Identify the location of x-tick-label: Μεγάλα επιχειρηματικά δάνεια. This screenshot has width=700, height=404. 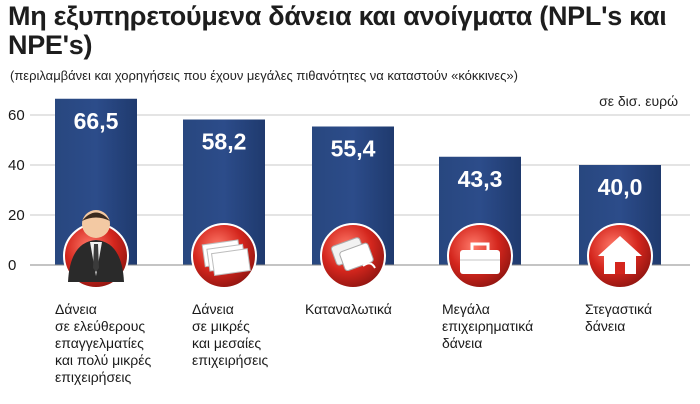
(488, 326).